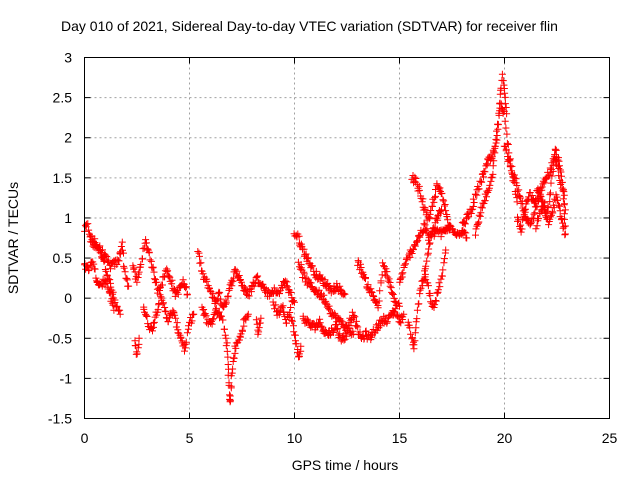 The height and width of the screenshot is (480, 640). I want to click on x-tick-label: 0, so click(85, 438).